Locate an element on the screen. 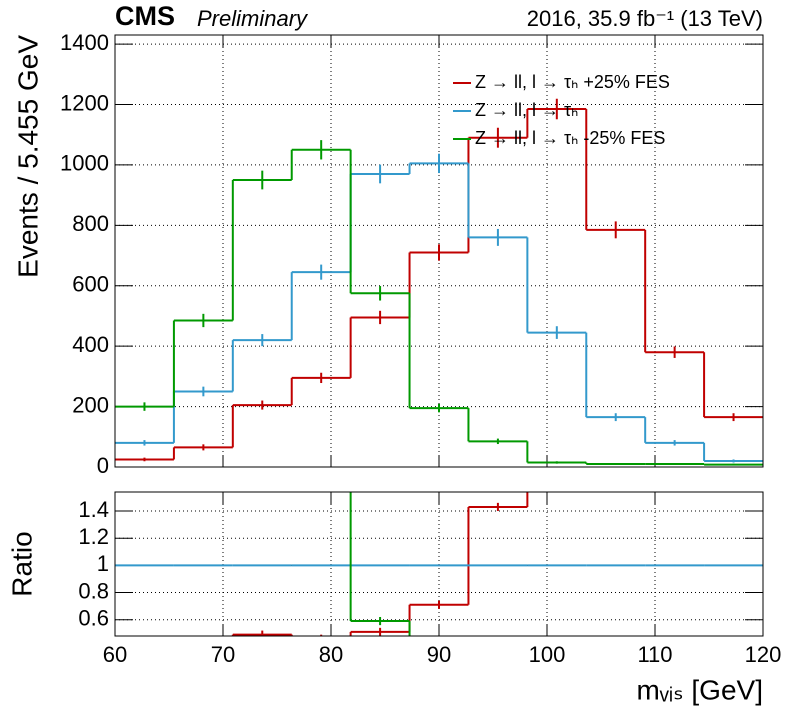 The width and height of the screenshot is (796, 722). y-tick-label: 1000 is located at coordinates (84, 163).